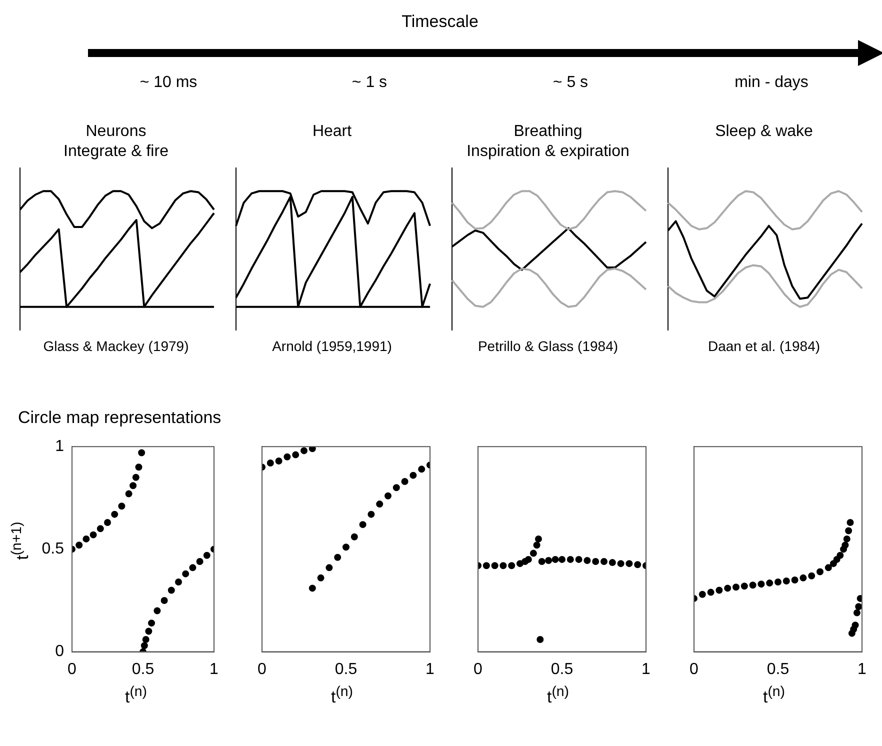  Describe the element at coordinates (332, 346) in the screenshot. I see `text: Arnold (1959,1991)` at that location.